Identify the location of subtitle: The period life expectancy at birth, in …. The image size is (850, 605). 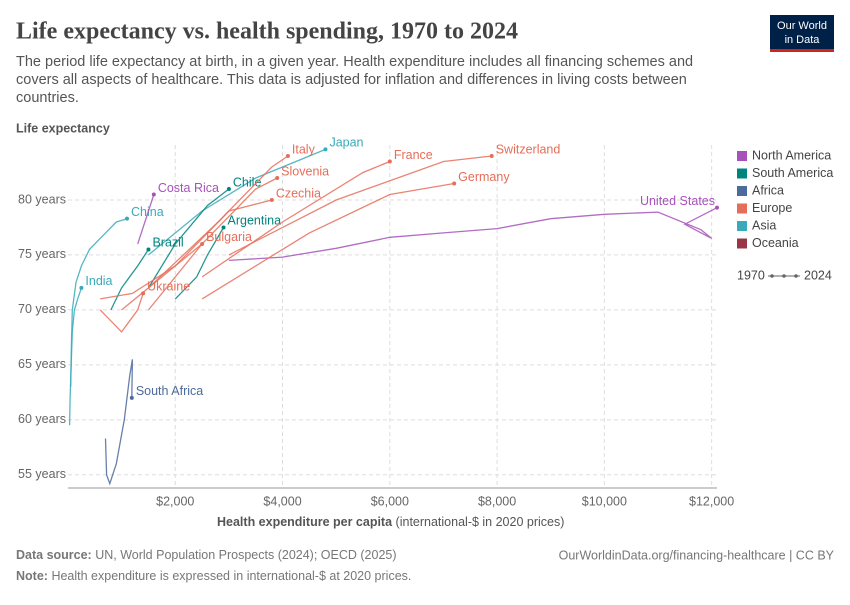
(354, 62).